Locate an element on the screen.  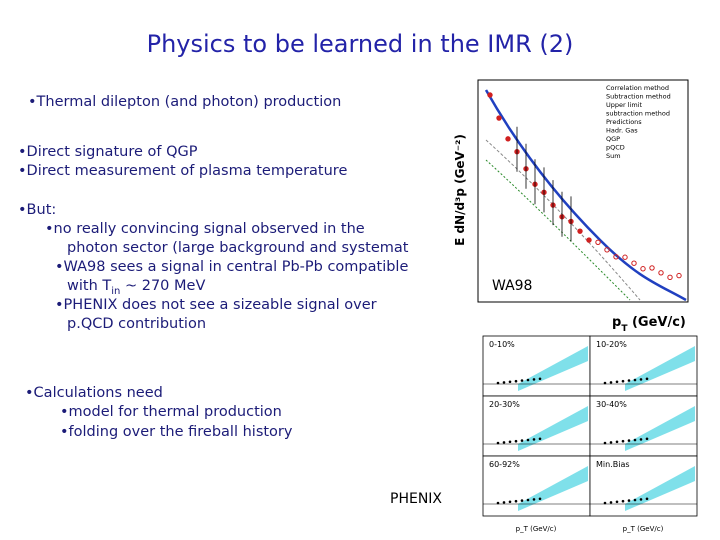
label-part: T is located at coordinates (624, 329).